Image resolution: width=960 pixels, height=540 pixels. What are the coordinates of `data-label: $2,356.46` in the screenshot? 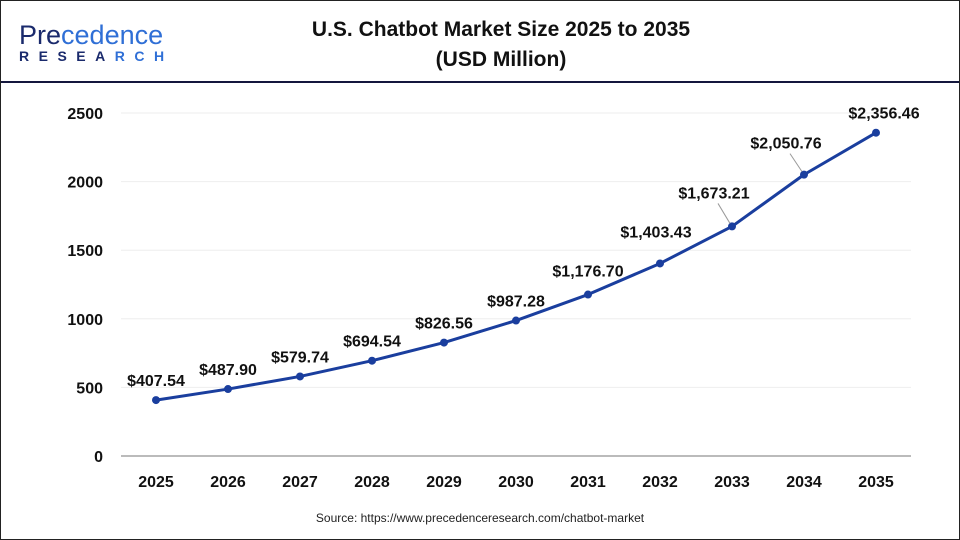 It's located at (883, 114).